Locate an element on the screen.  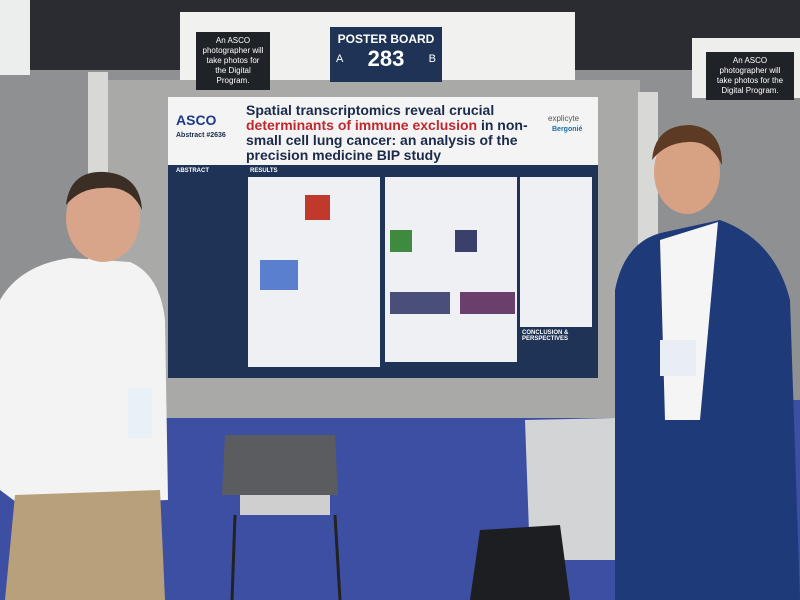
title-part: determinants is located at coordinates (290, 125).